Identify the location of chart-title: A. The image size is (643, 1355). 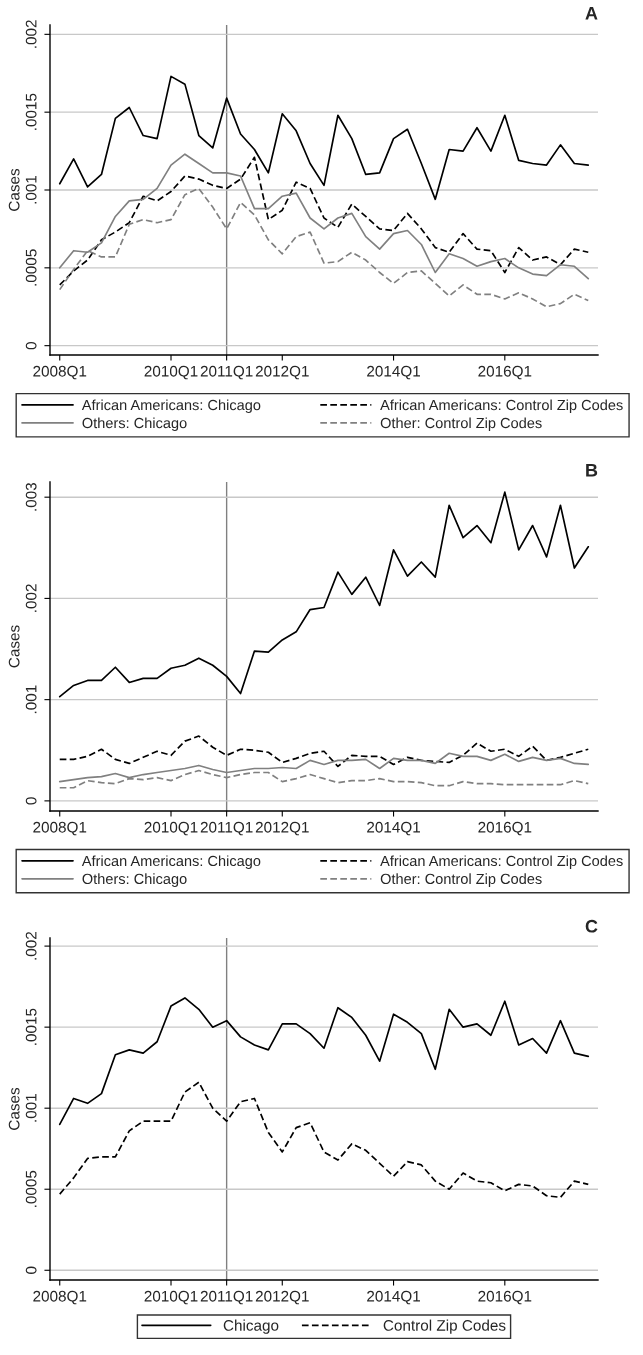
(591, 13).